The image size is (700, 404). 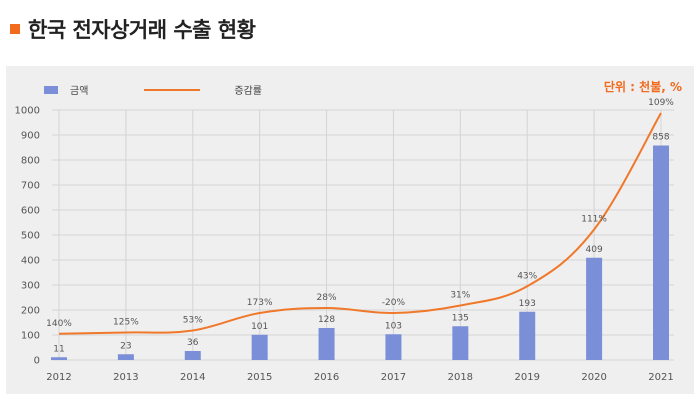 I want to click on line-value-label: 31%, so click(x=460, y=296).